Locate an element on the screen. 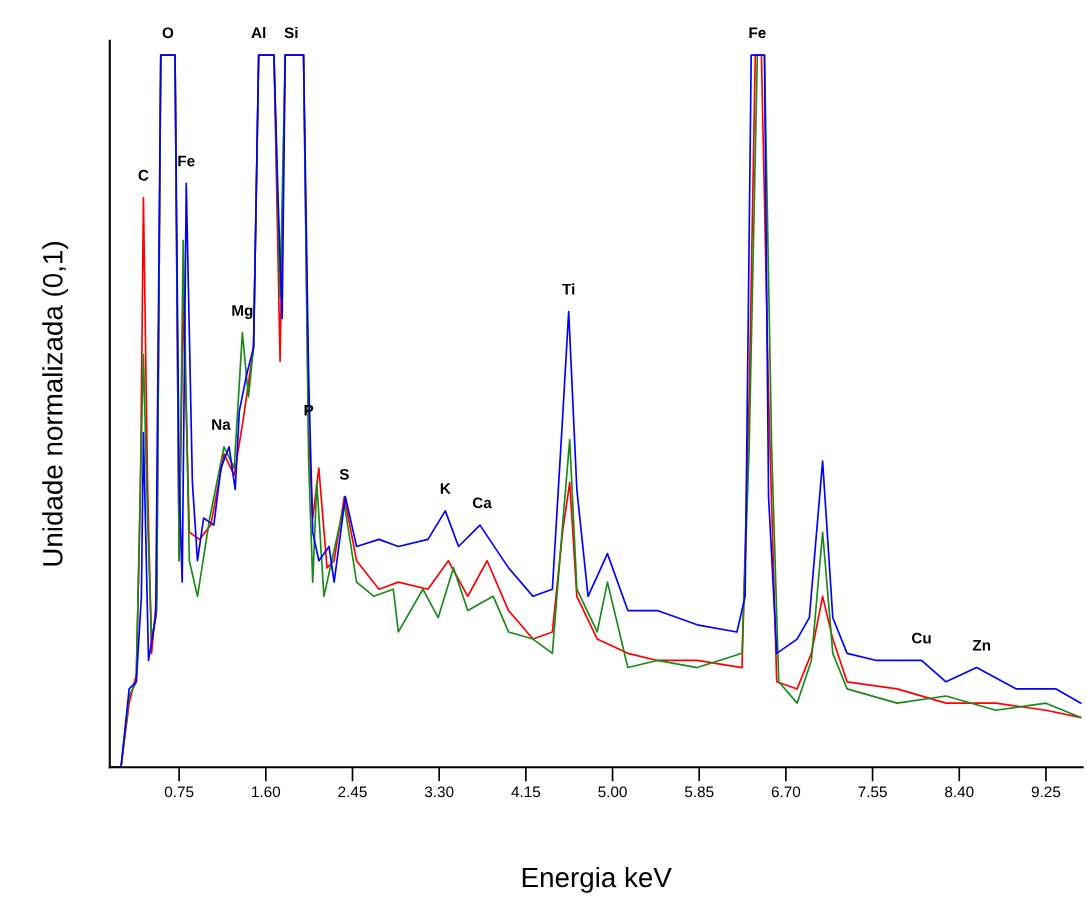  x-tick-label: 1.60 is located at coordinates (266, 792).